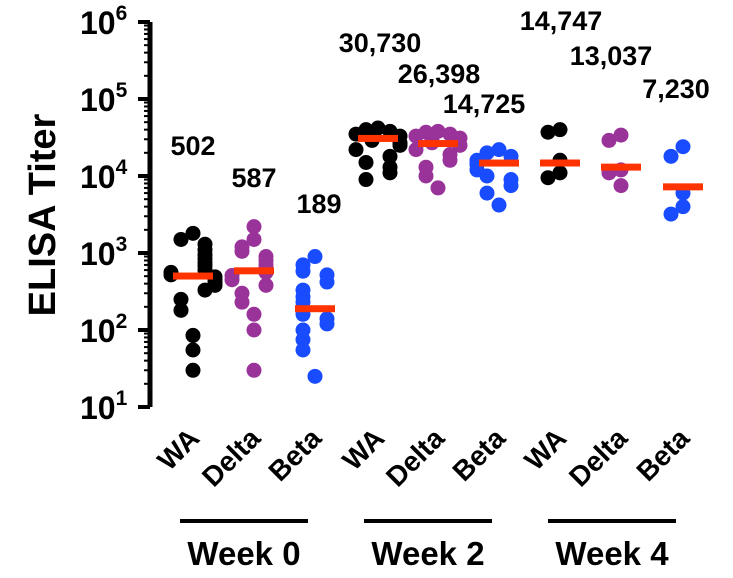 The height and width of the screenshot is (578, 733). I want to click on group-label: Week 0, so click(243, 553).